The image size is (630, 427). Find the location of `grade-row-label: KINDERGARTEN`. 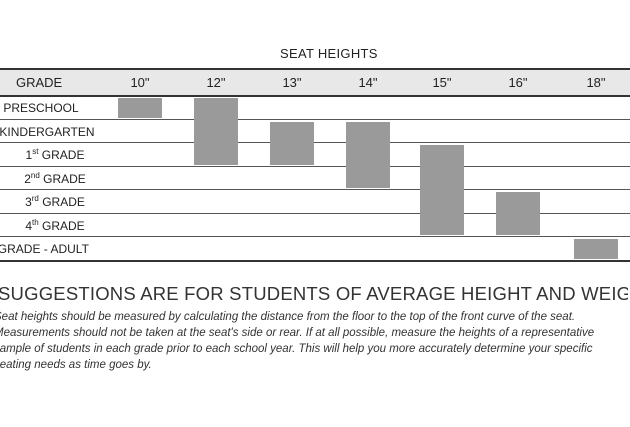

grade-row-label: KINDERGARTEN is located at coordinates (47, 131).